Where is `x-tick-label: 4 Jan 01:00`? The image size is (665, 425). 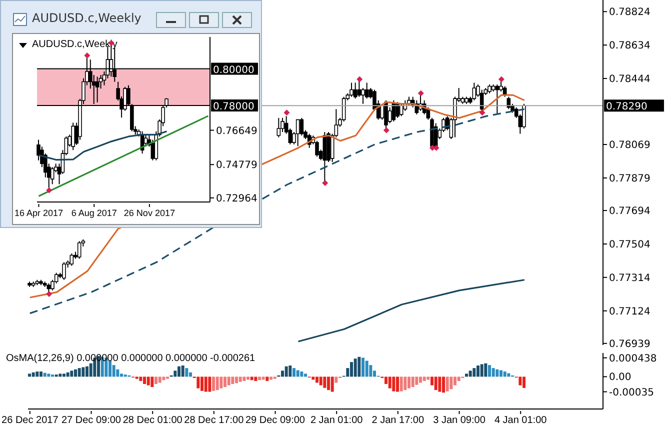 x-tick-label: 4 Jan 01:00 is located at coordinates (521, 420).